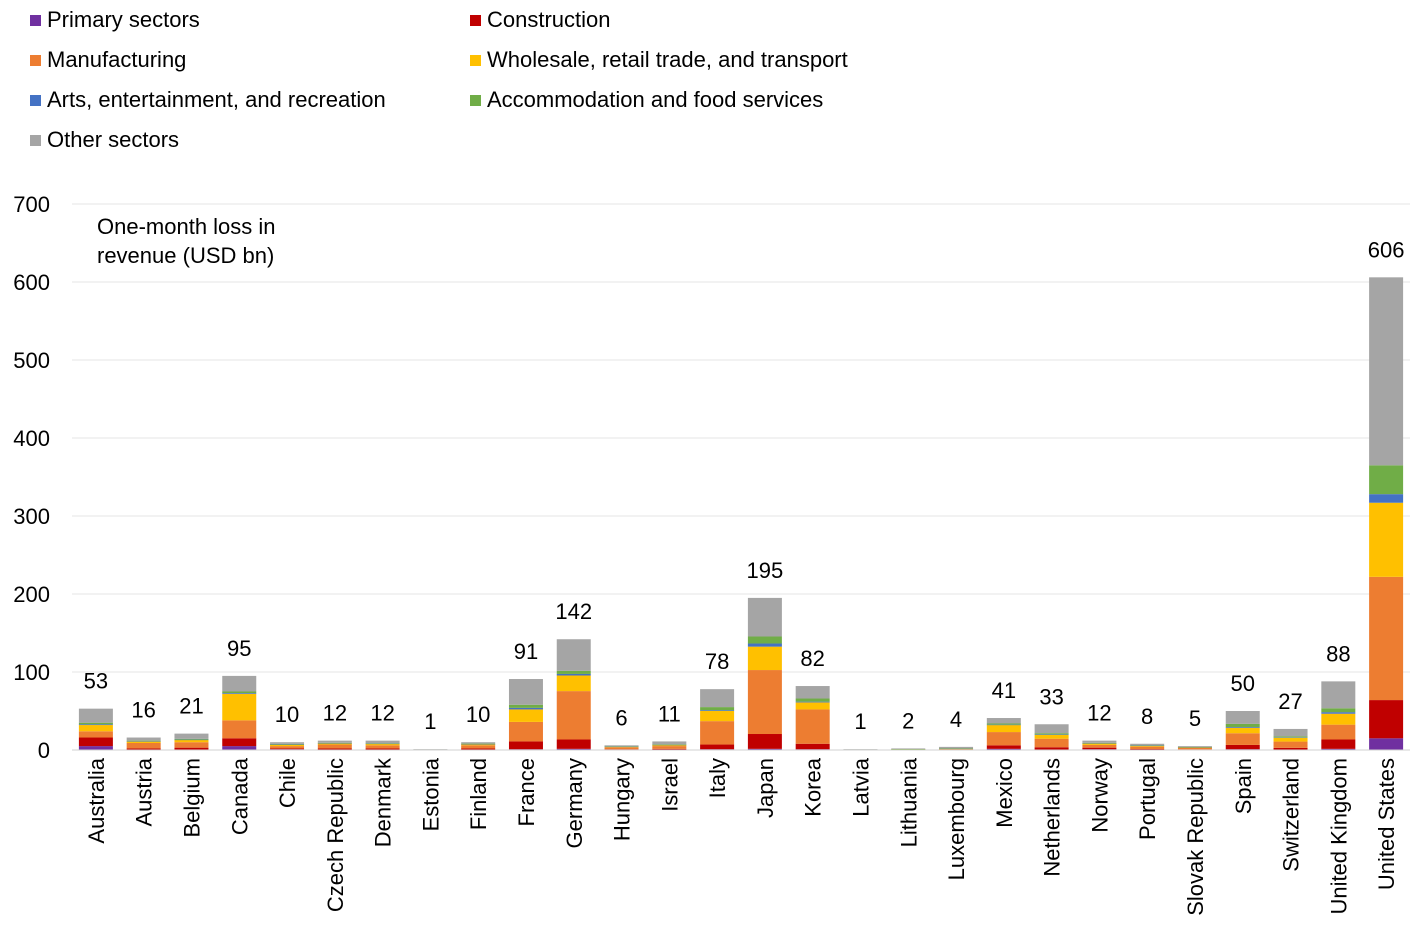  Describe the element at coordinates (667, 59) in the screenshot. I see `legend-label: Wholesale, retail trade, and transport` at that location.